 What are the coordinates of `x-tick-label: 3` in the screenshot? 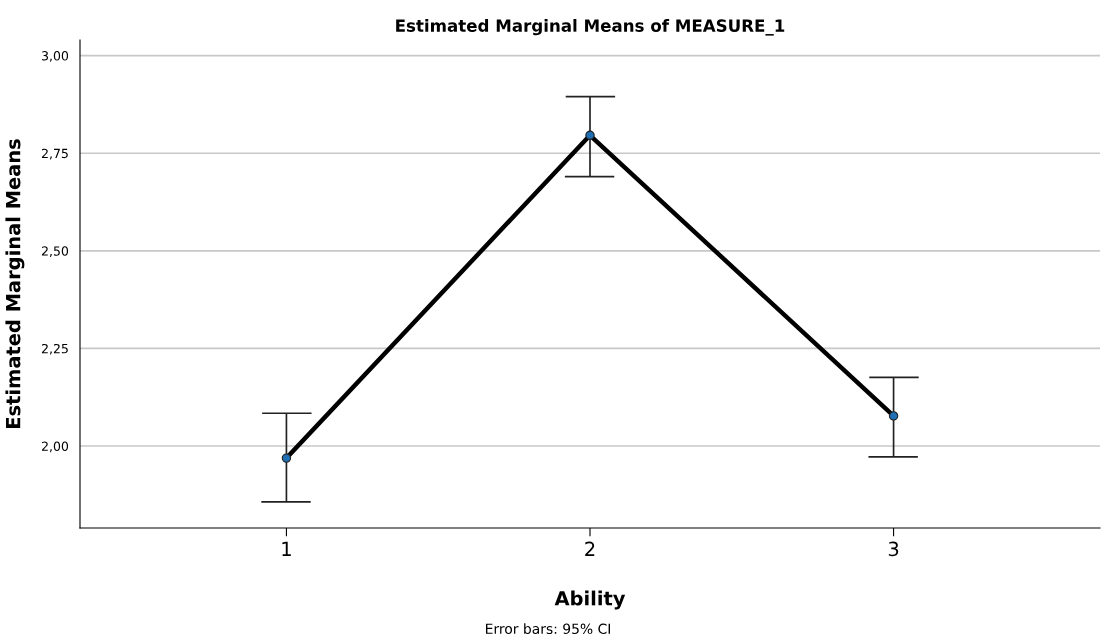 It's located at (893, 549).